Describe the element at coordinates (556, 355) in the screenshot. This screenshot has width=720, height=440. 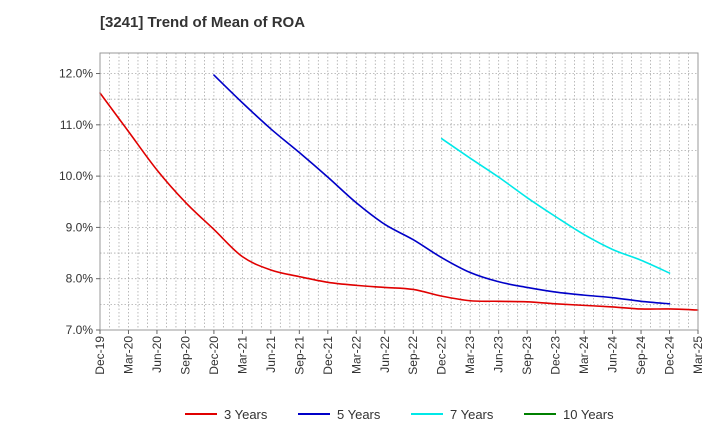
I see `x-tick-label: Dec-23` at that location.